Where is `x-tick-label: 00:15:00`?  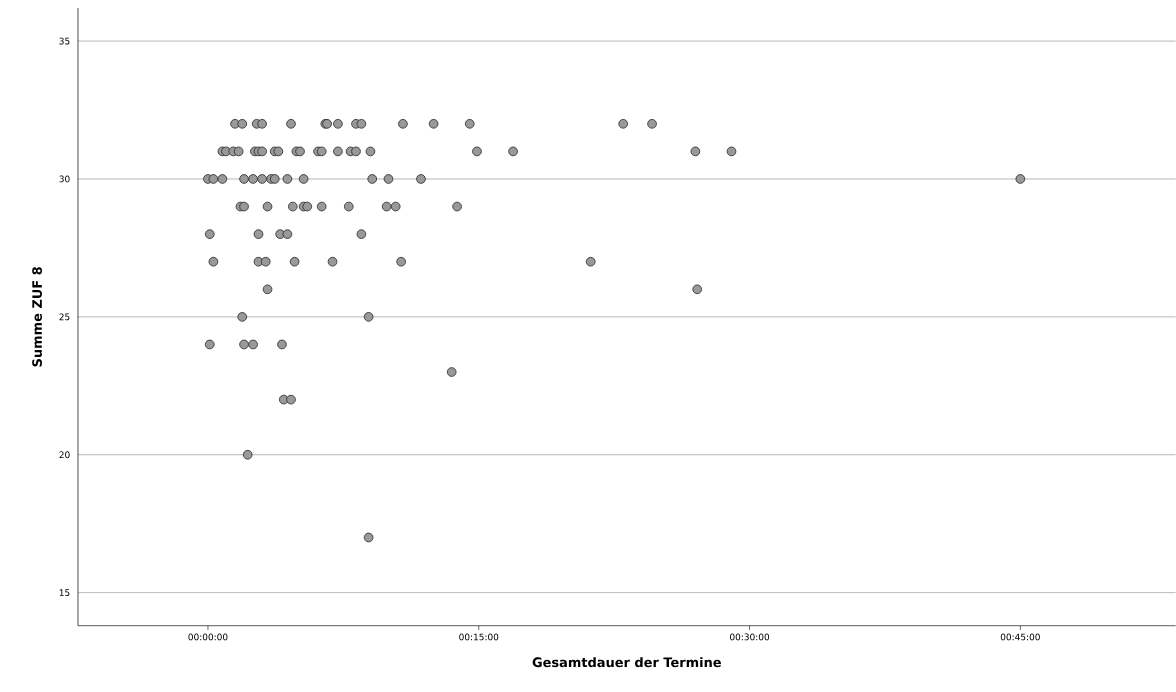 x-tick-label: 00:15:00 is located at coordinates (479, 637).